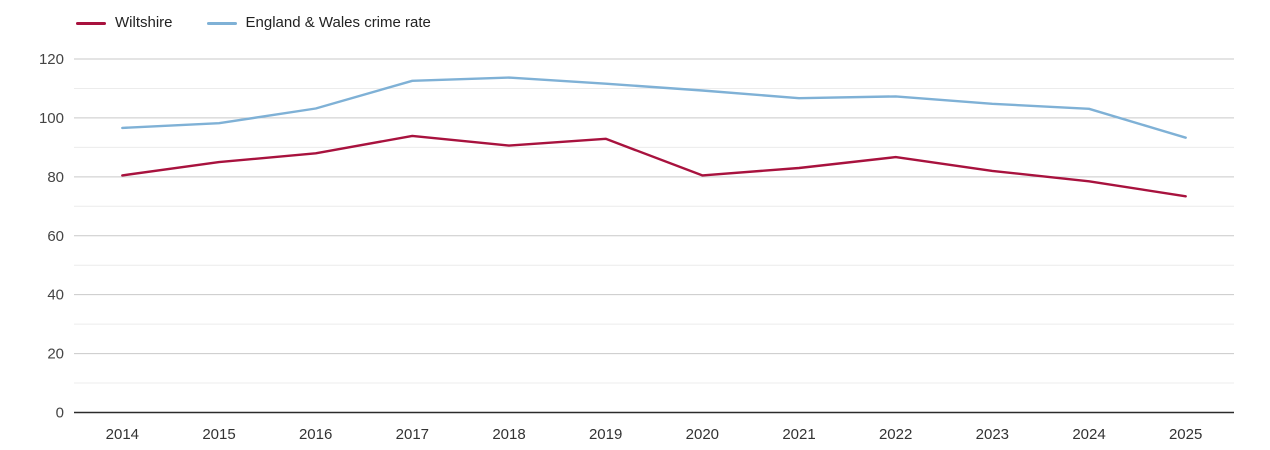 The height and width of the screenshot is (450, 1270). What do you see at coordinates (55, 295) in the screenshot?
I see `y-tick-label-40: 40` at bounding box center [55, 295].